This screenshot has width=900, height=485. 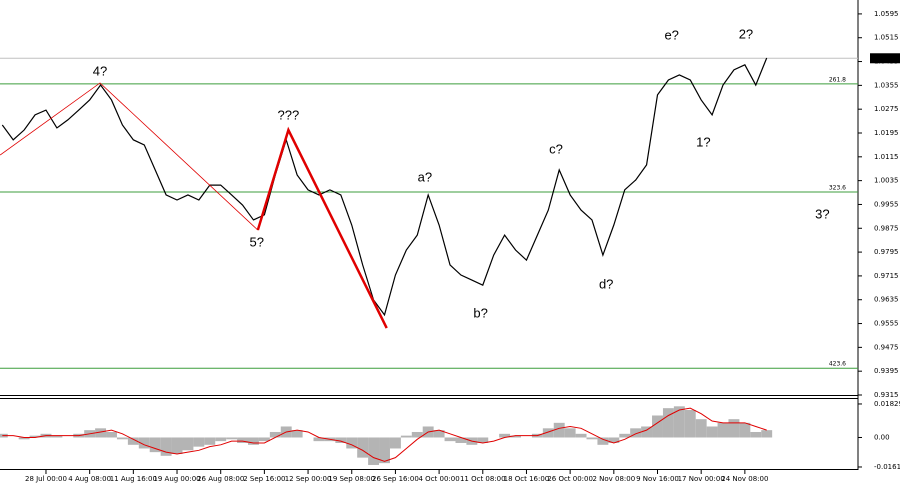 What do you see at coordinates (176, 479) in the screenshot?
I see `x-tick-label: 19 Aug 00:00` at bounding box center [176, 479].